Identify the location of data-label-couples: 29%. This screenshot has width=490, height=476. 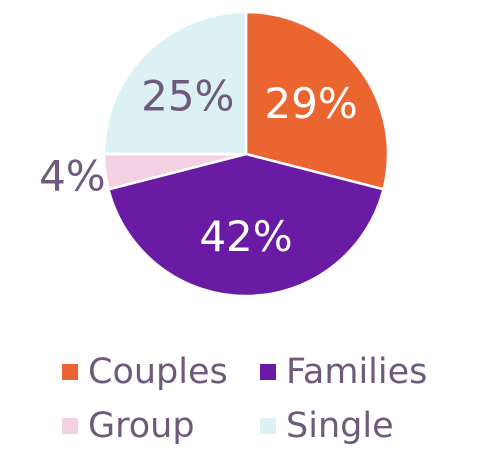
(310, 103).